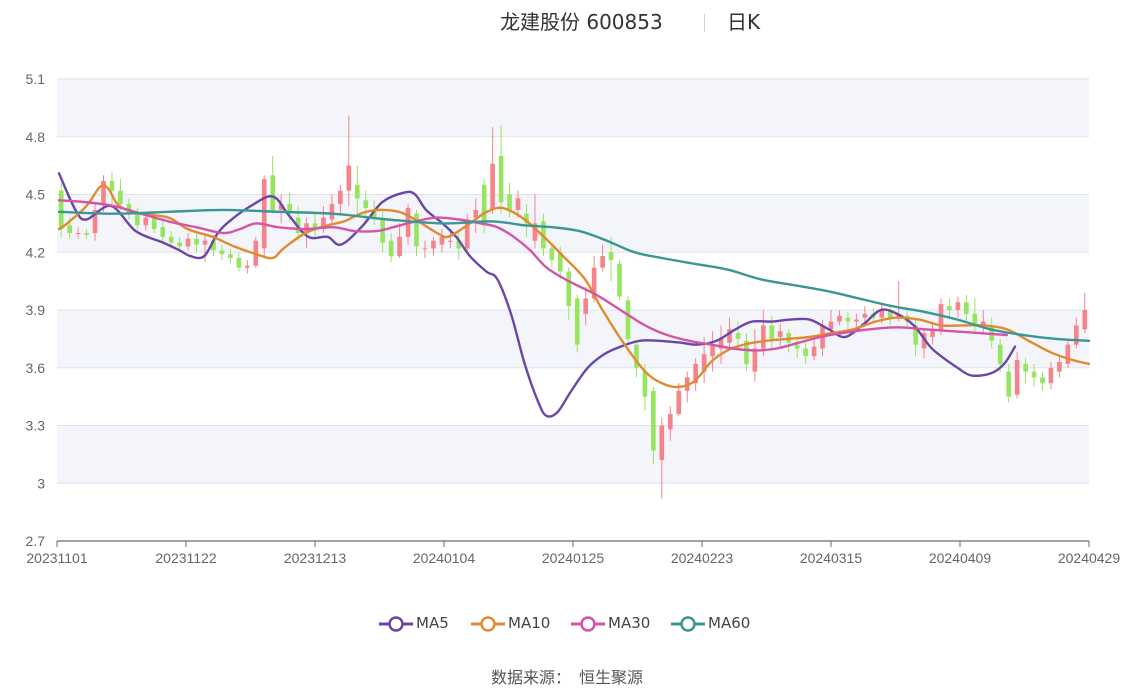 The width and height of the screenshot is (1134, 689). I want to click on x-tick-label: 20231122, so click(185, 558).